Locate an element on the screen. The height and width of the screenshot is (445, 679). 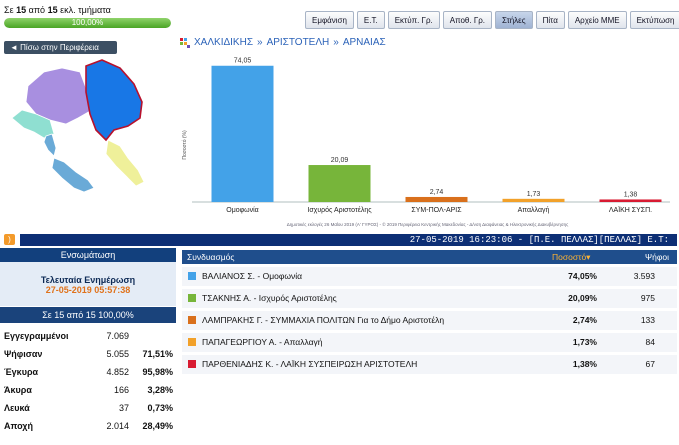
stat-label: Αποχή is located at coordinates (18, 426).